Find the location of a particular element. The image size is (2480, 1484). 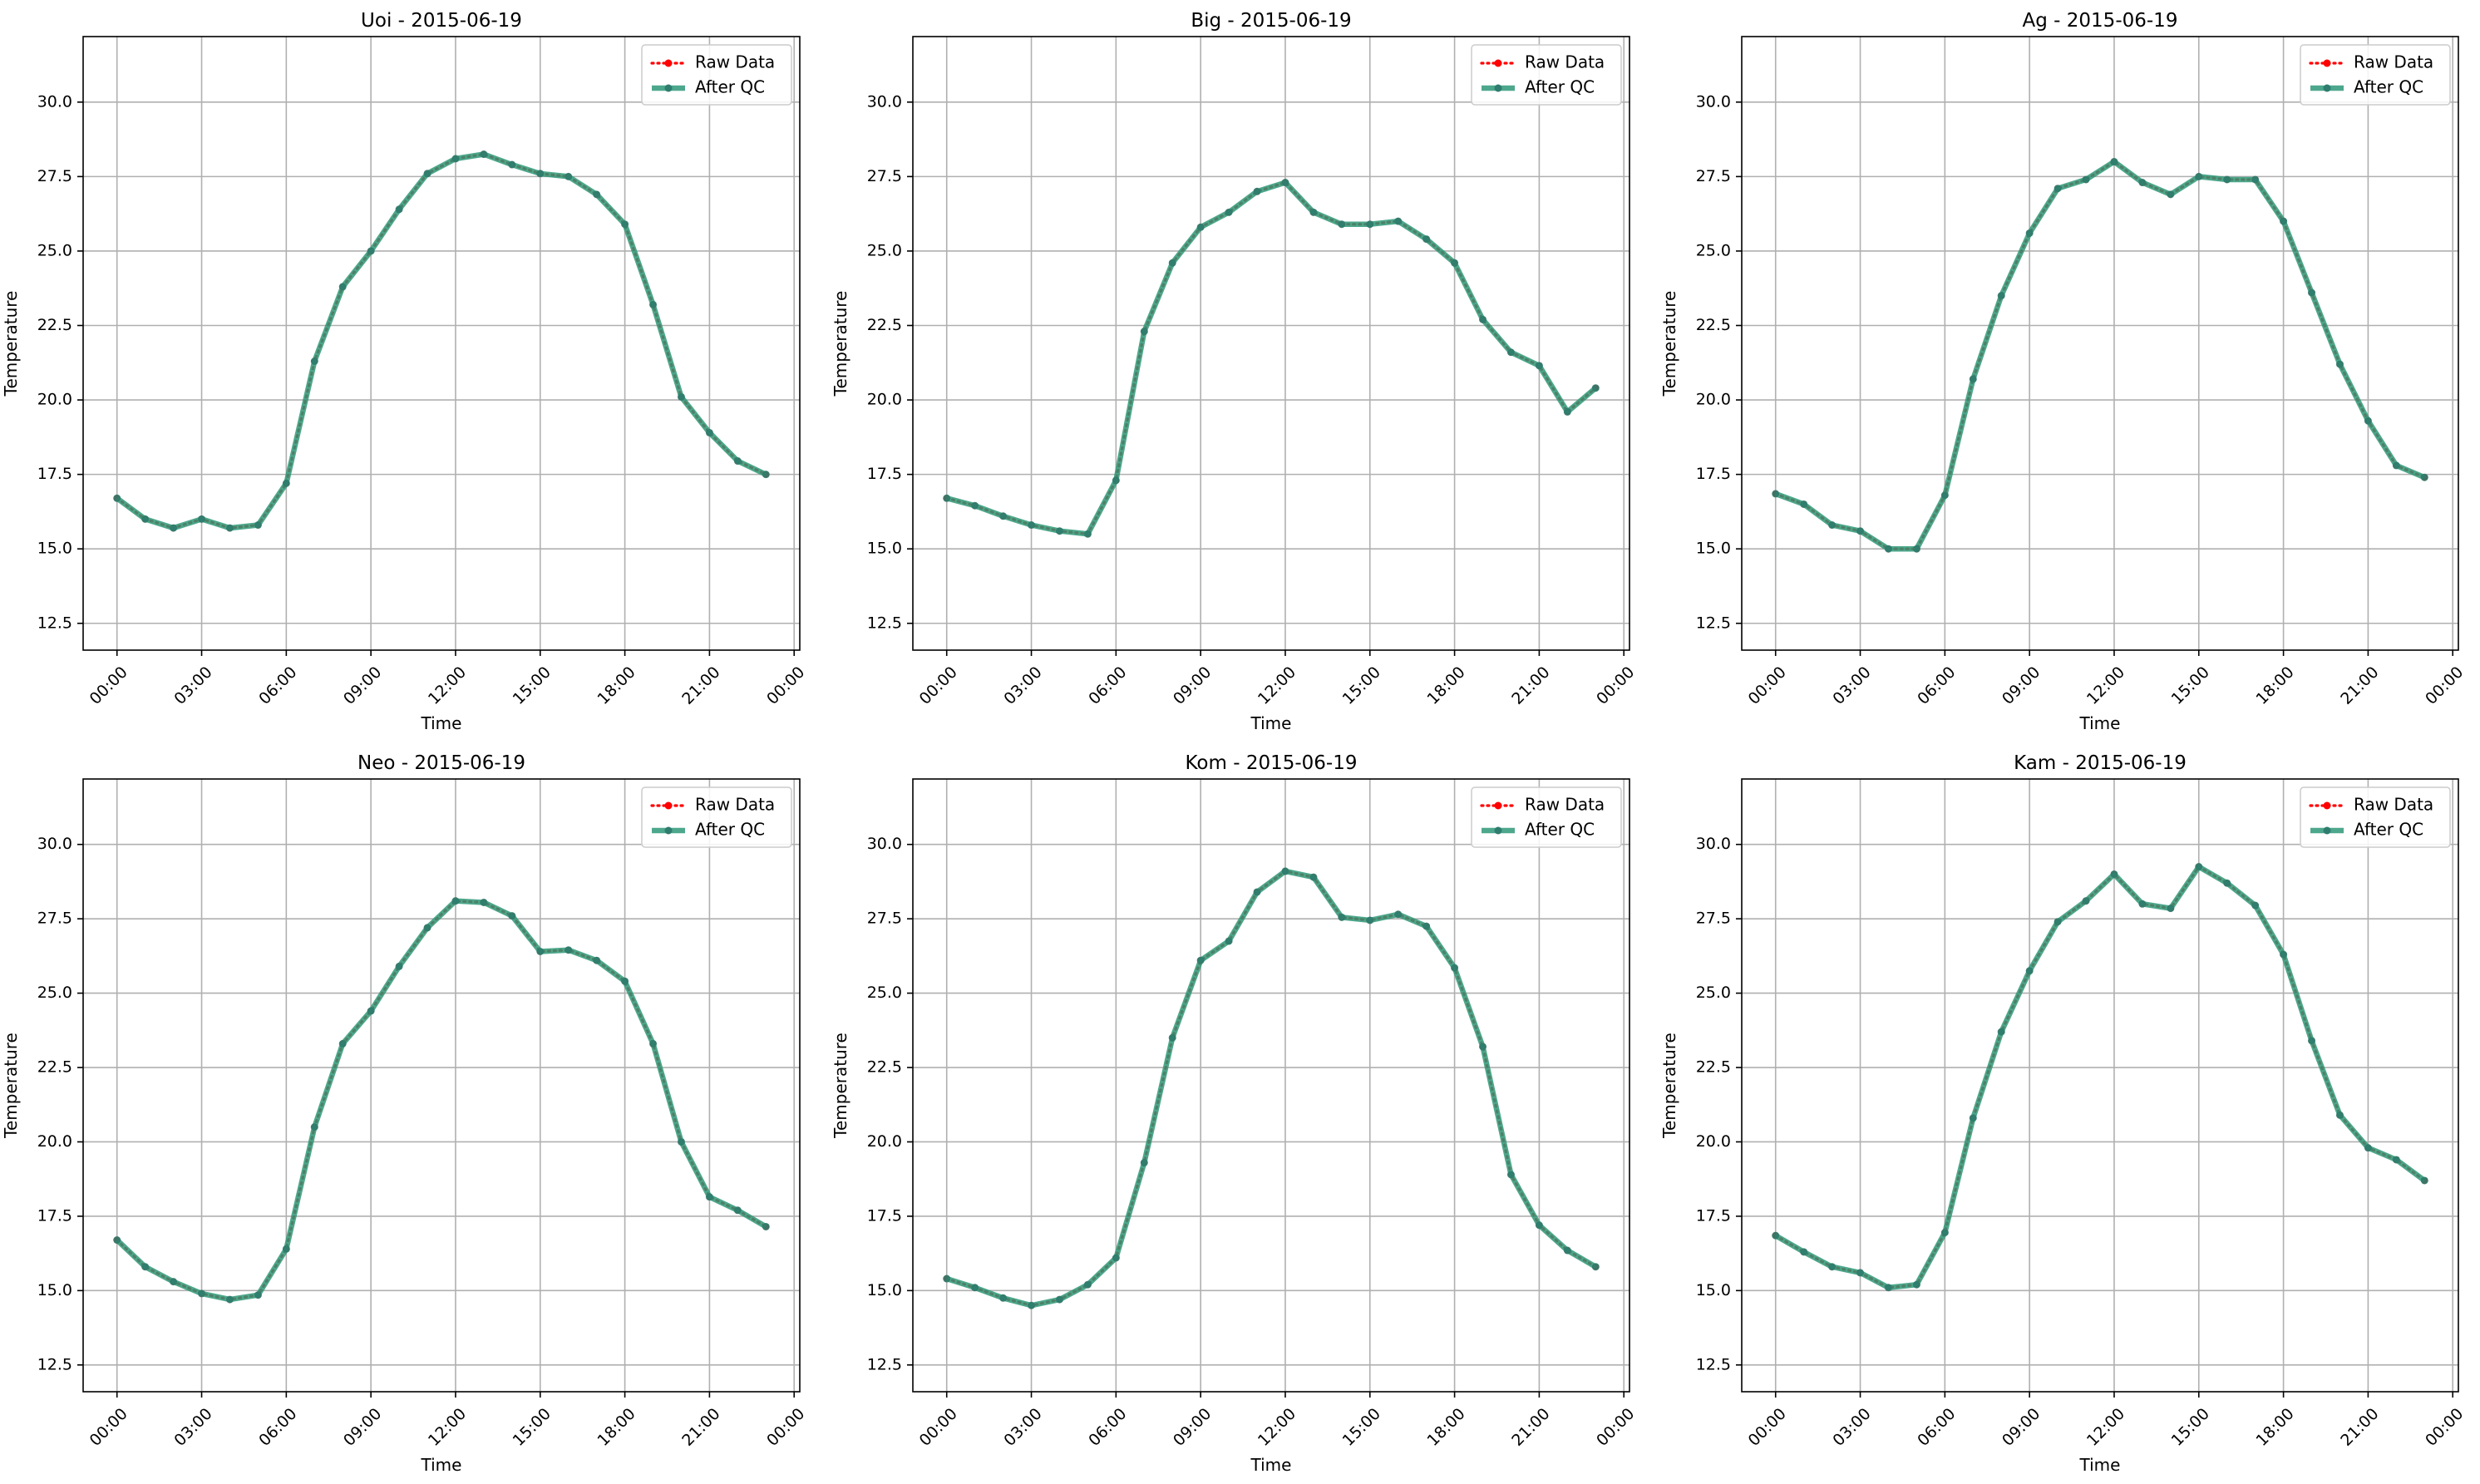

after-qc-line is located at coordinates (1271, 1088).